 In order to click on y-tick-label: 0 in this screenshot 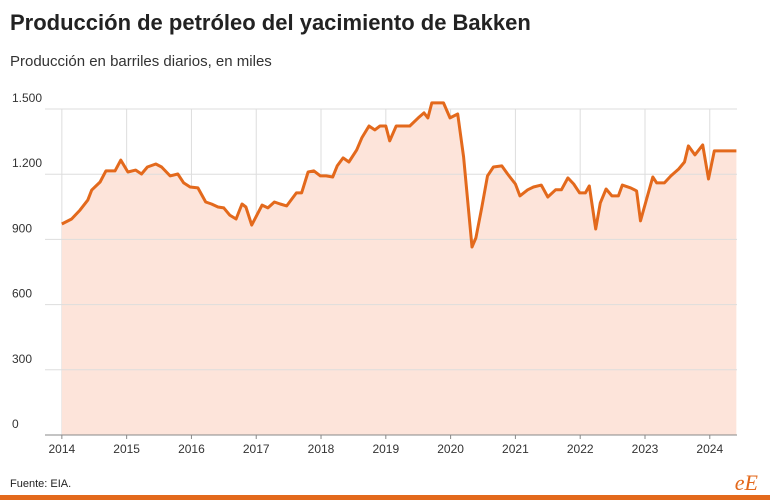, I will do `click(15, 424)`.